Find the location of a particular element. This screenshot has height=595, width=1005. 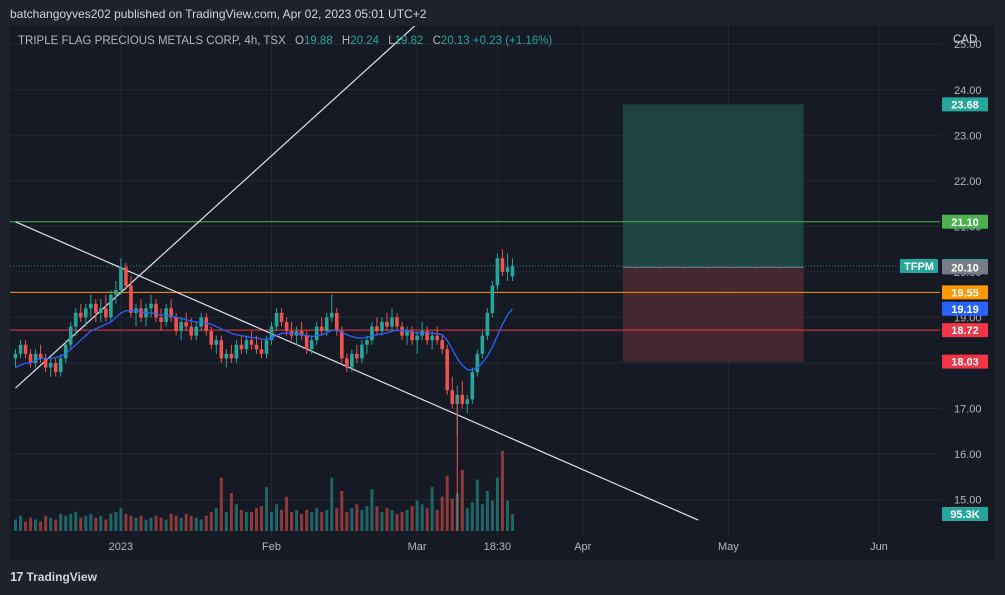

price-badge-label: 18.72 is located at coordinates (965, 331).